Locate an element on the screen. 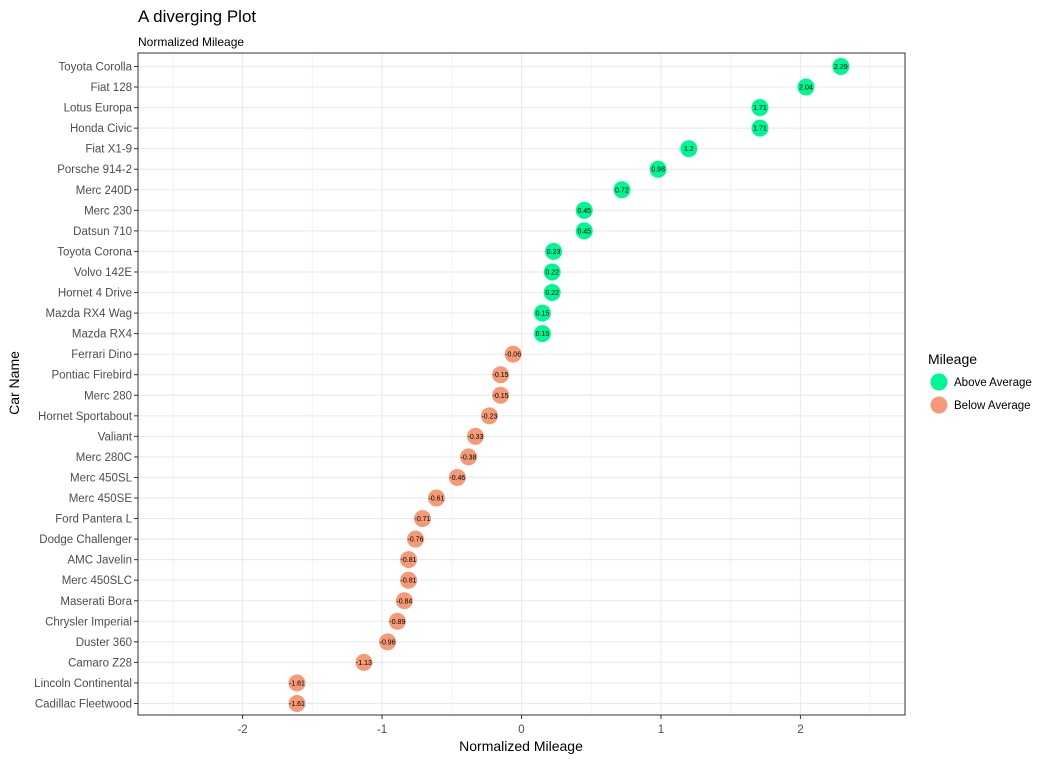 This screenshot has width=1050, height=761. point-value-label: -0.46 is located at coordinates (457, 478).